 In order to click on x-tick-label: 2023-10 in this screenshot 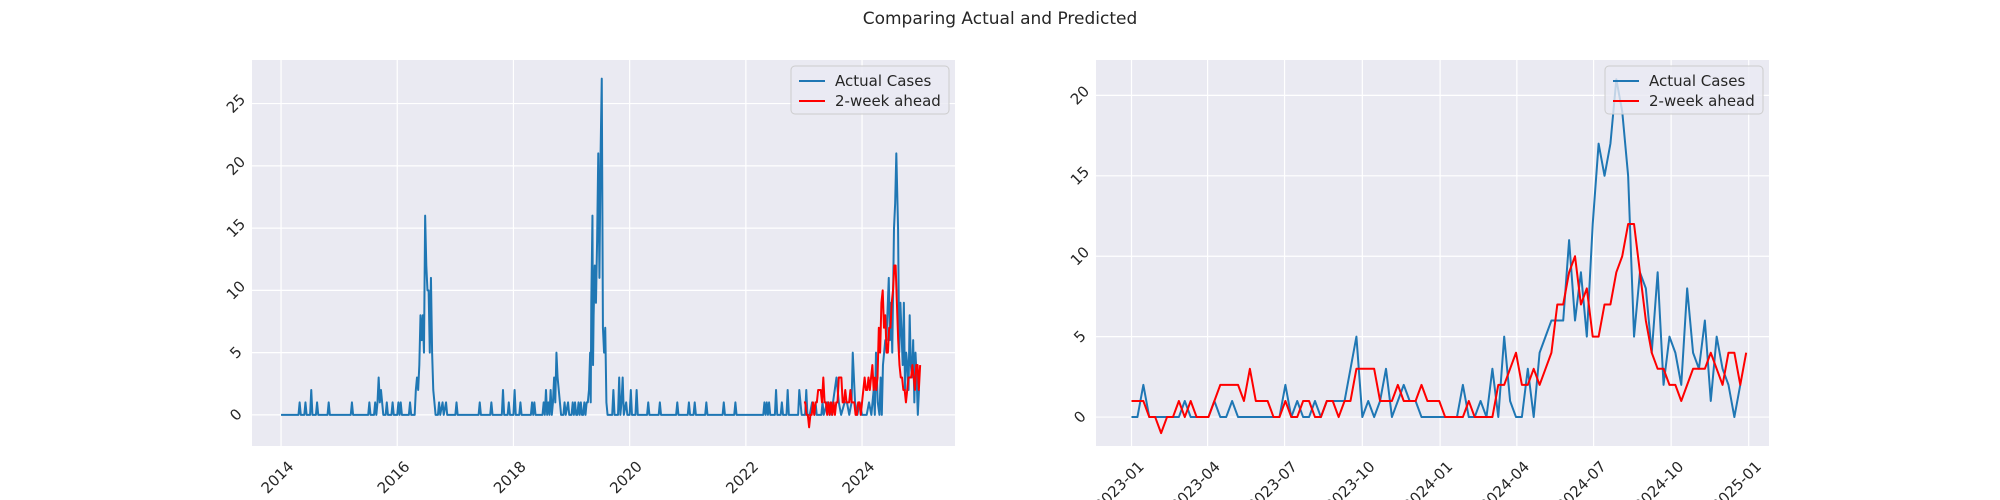, I will do `click(1350, 479)`.